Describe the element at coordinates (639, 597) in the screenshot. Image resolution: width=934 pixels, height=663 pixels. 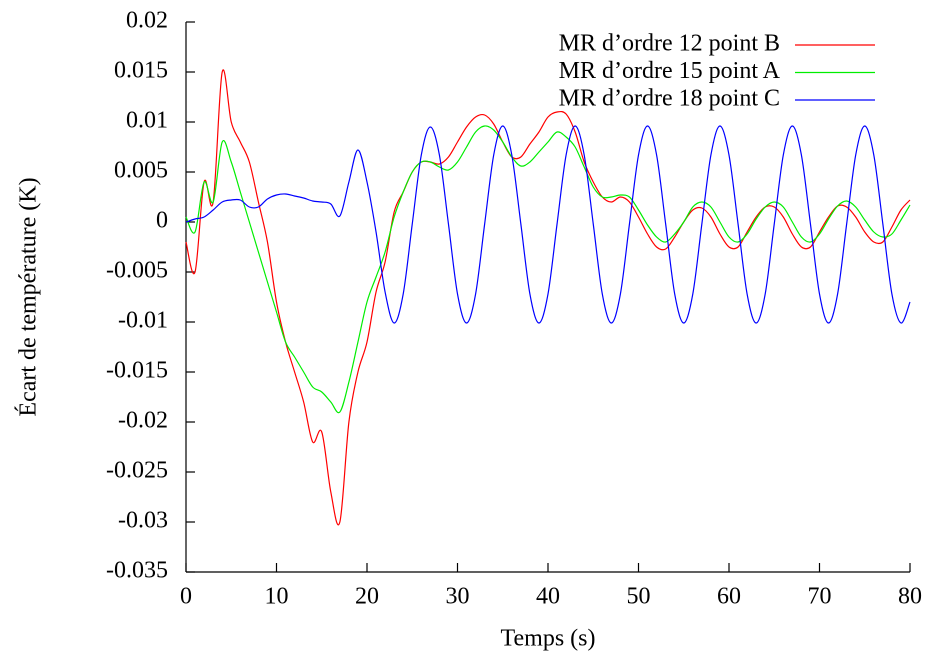
I see `x-tick-label: 50` at that location.